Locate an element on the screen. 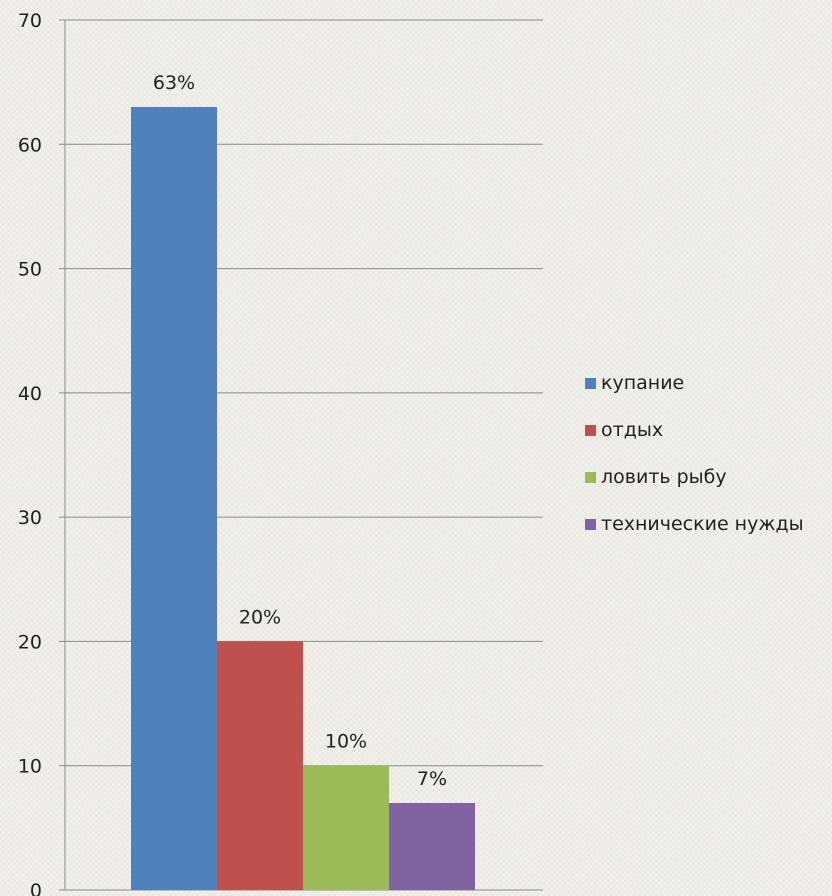 This screenshot has height=896, width=832. y-tick-label: 40 is located at coordinates (30, 394).